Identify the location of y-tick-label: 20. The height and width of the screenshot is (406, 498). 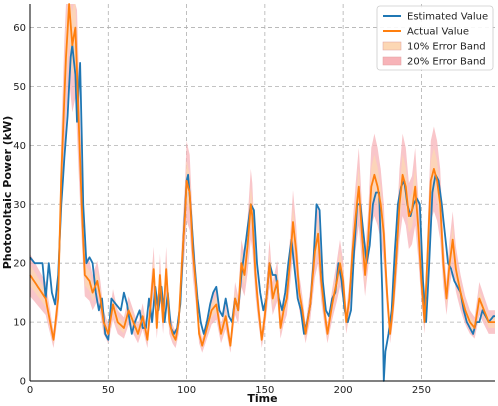
(19, 264).